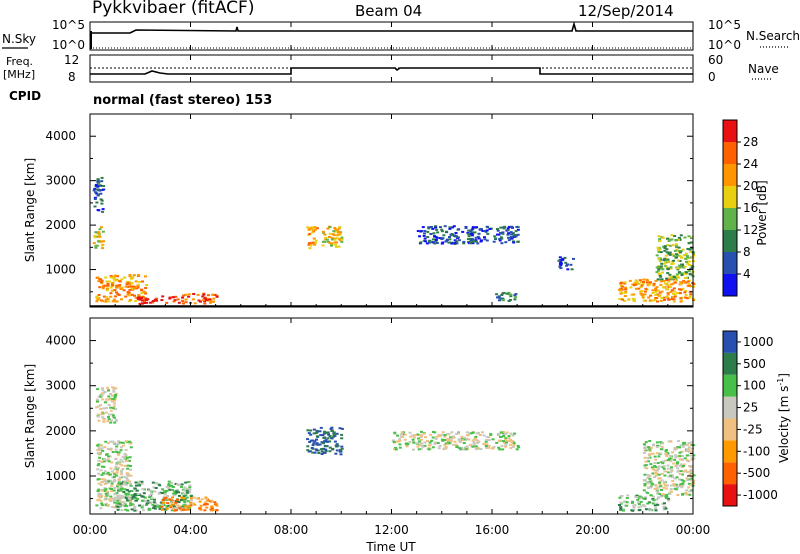  What do you see at coordinates (71, 60) in the screenshot?
I see `freq-tick-top: 12` at bounding box center [71, 60].